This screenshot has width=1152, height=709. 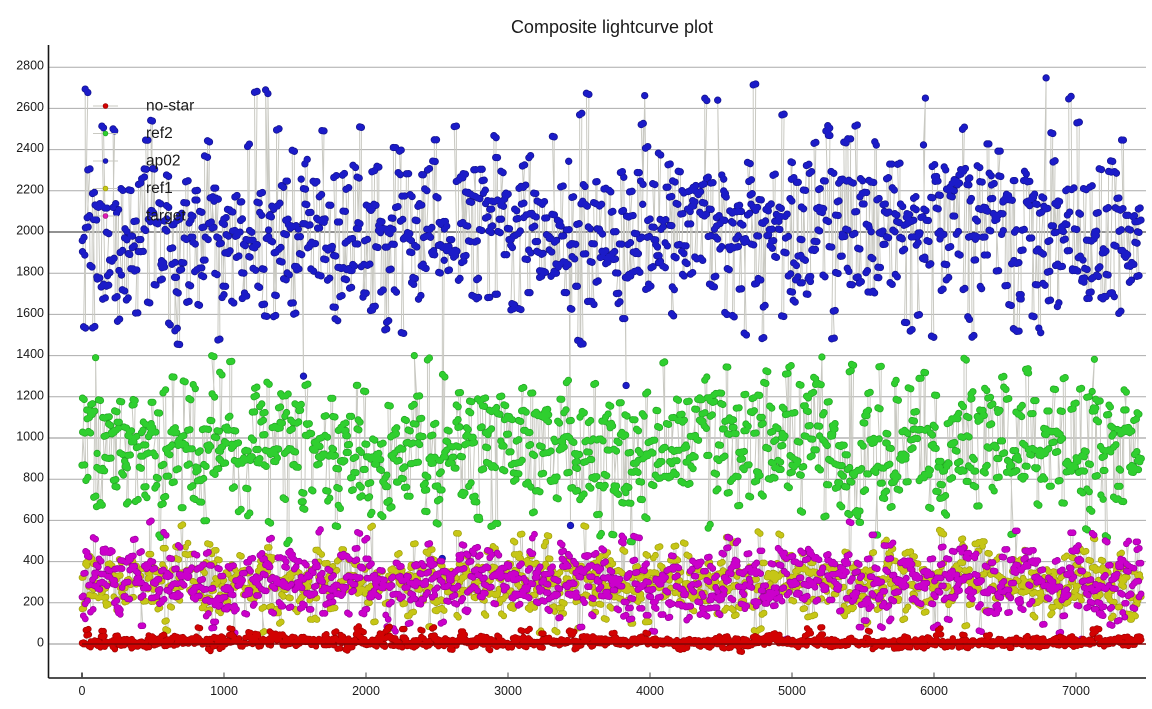 I want to click on svg-text: 4000, so click(x=650, y=691).